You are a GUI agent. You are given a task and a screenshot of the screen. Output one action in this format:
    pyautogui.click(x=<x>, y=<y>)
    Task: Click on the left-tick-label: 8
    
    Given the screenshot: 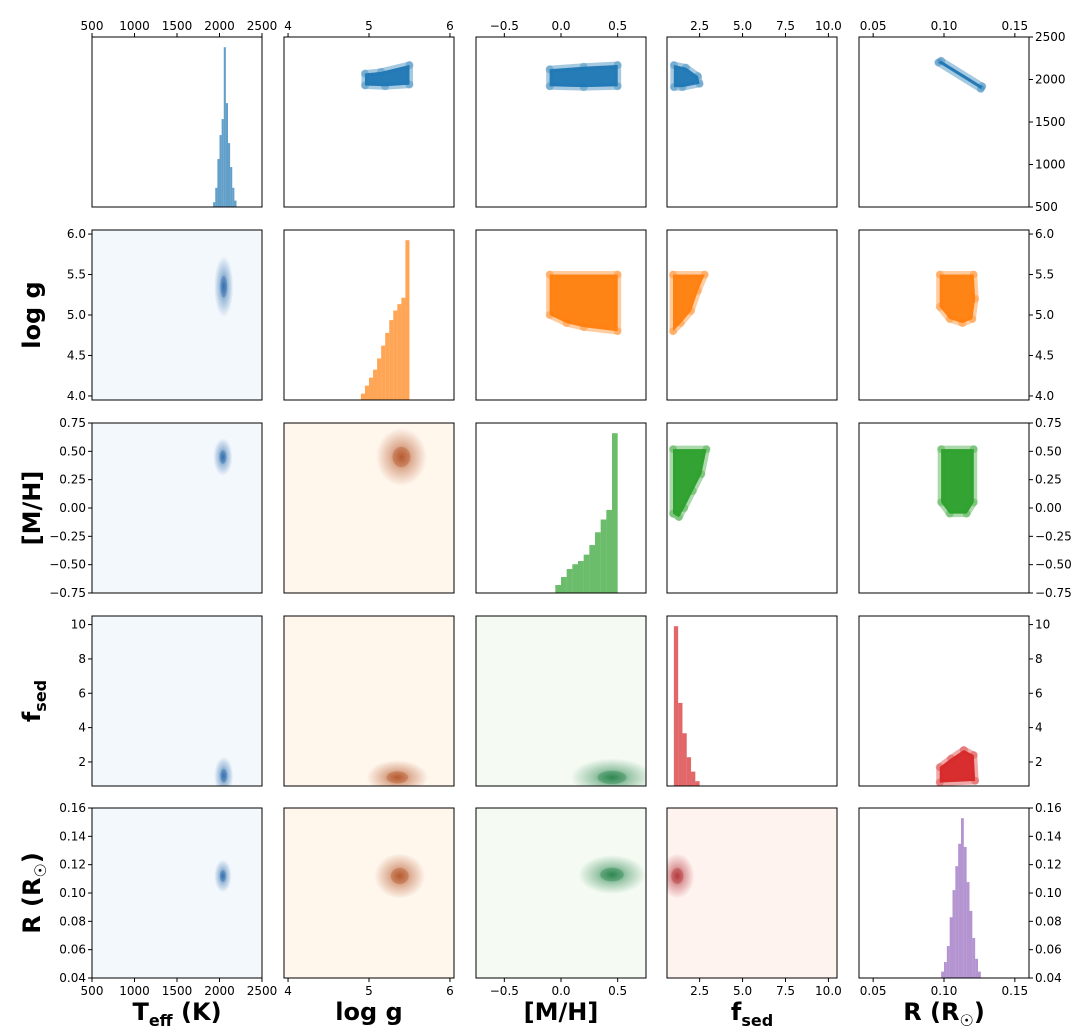 What is the action you would take?
    pyautogui.click(x=82, y=659)
    